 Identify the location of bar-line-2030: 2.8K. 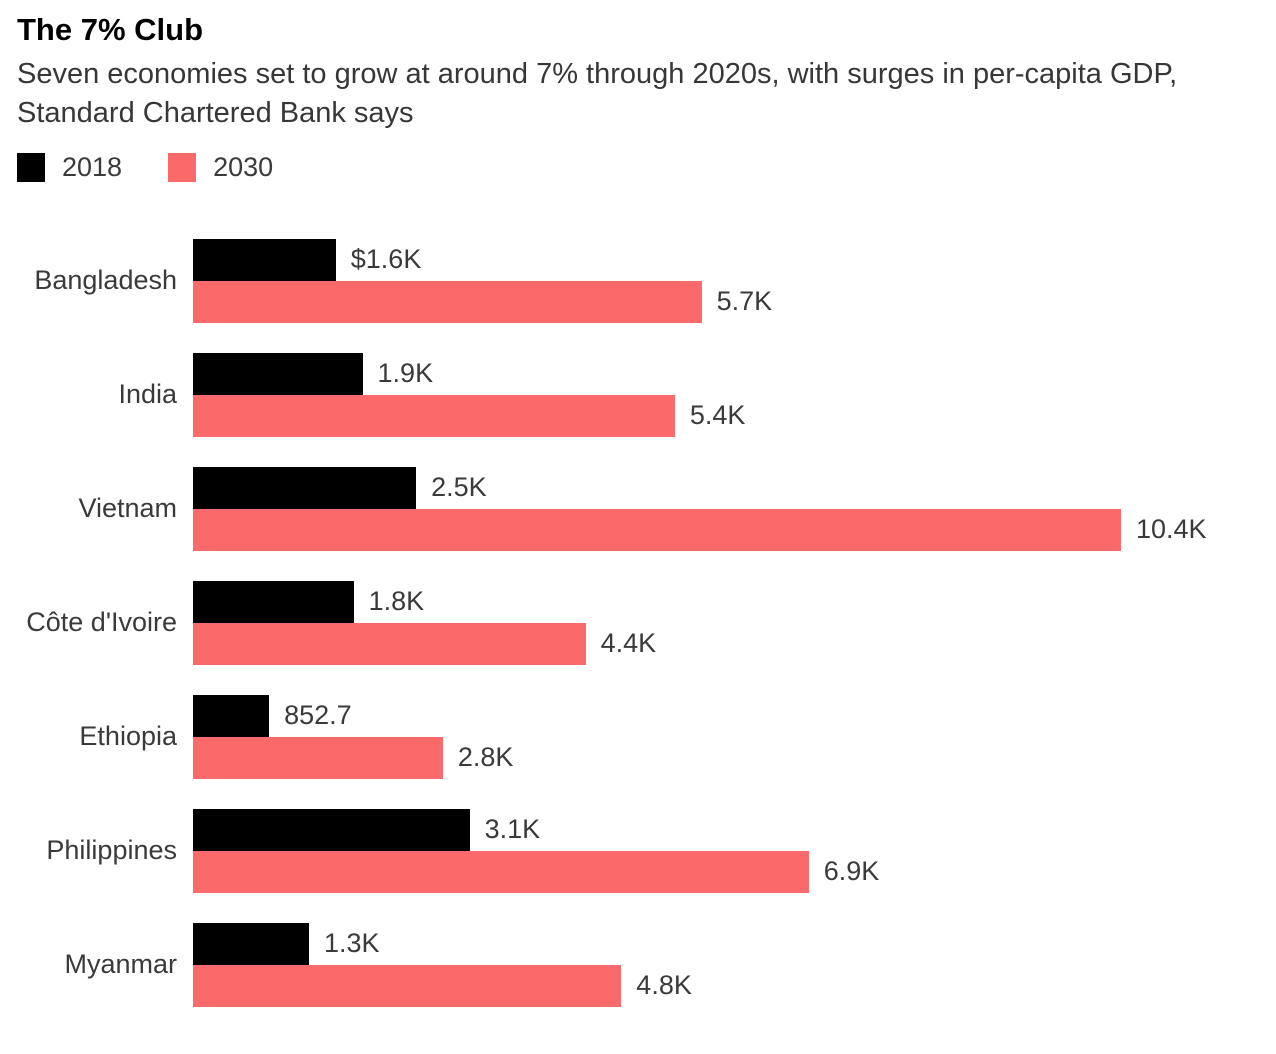
(657, 757).